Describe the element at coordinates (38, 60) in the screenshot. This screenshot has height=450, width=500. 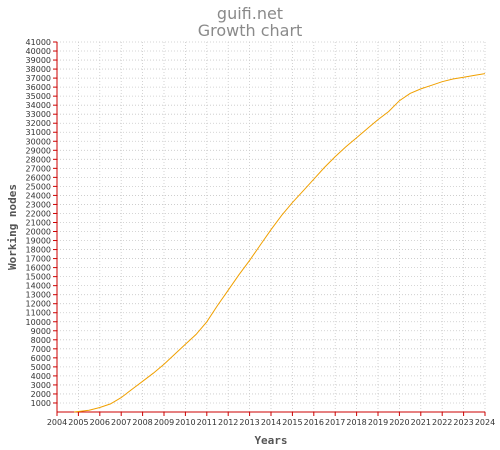
I see `y-tick-label: 39000` at that location.